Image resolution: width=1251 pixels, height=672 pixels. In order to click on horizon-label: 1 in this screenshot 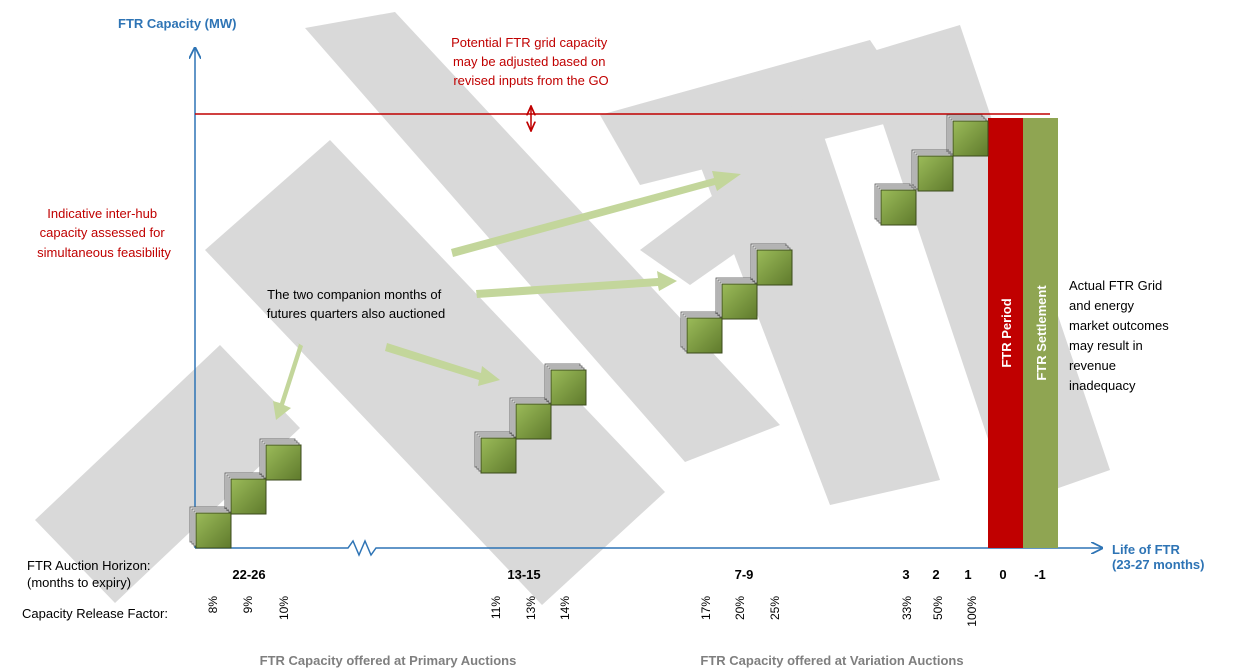, I will do `click(967, 574)`.